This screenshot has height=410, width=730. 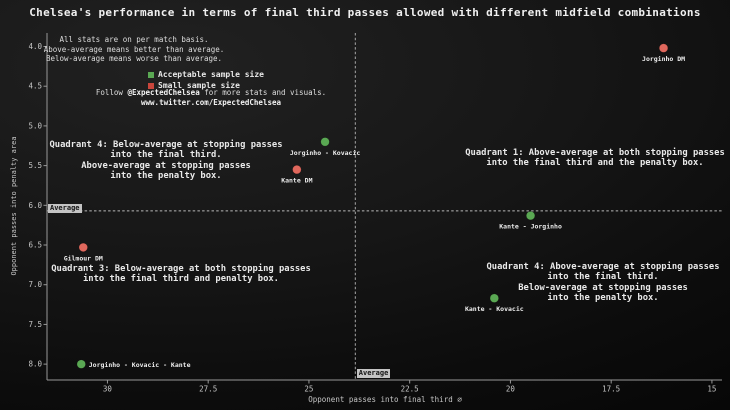 What do you see at coordinates (211, 102) in the screenshot?
I see `twitter-url: www.twitter.com/ExpectedChelsea` at bounding box center [211, 102].